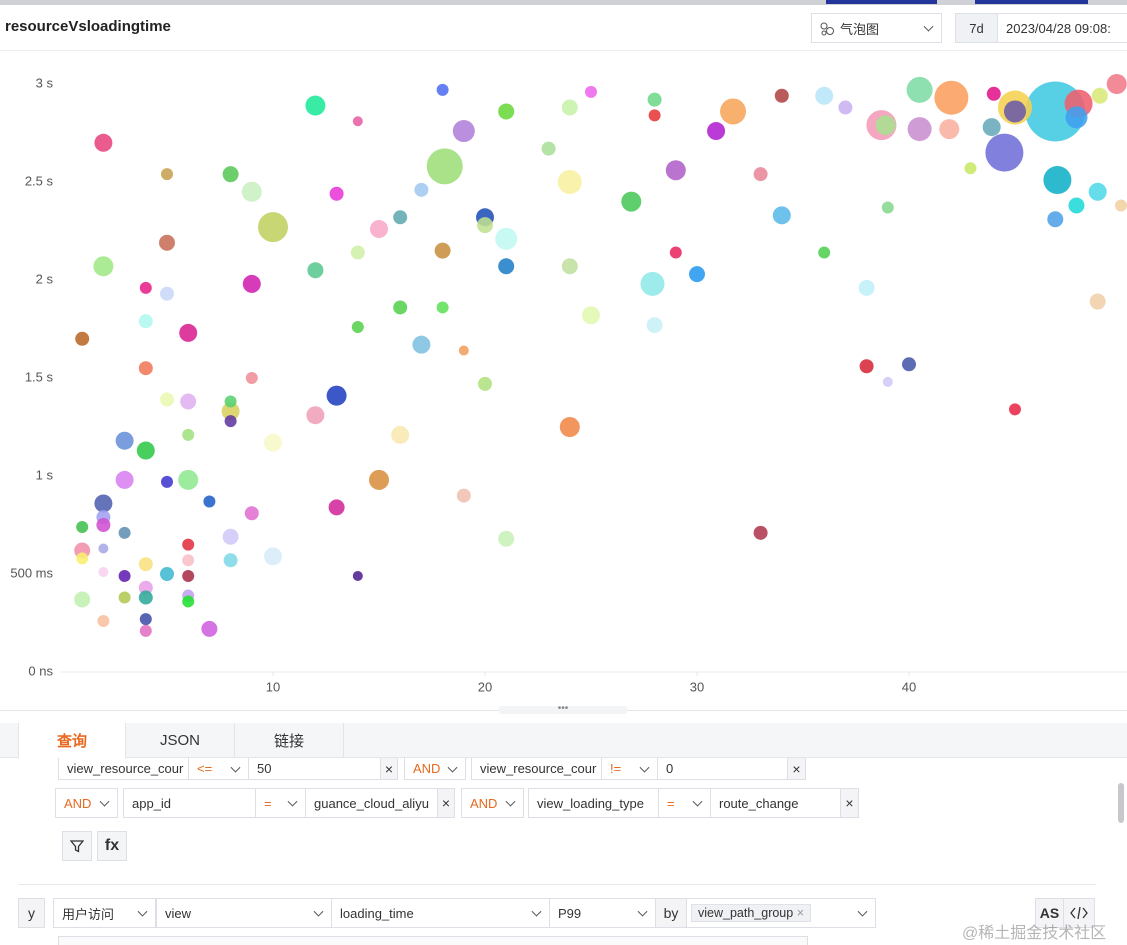 The width and height of the screenshot is (1127, 945). Describe the element at coordinates (1062, 28) in the screenshot. I see `time-picker: 2023/04/28 09:08:` at that location.